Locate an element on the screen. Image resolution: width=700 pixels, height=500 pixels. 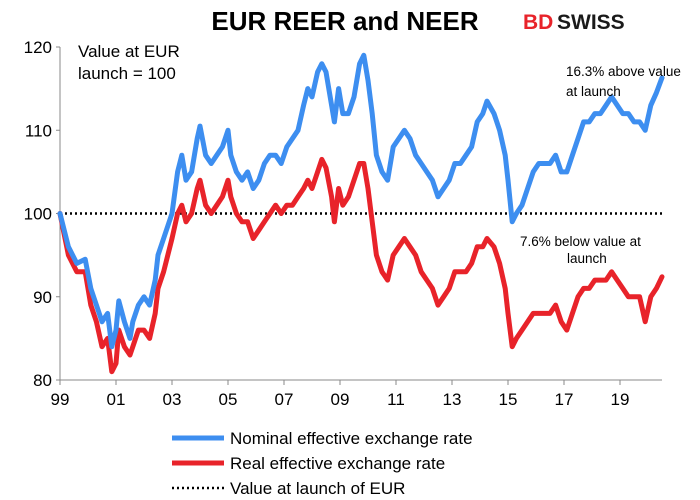
legend-label-launch-value: Value at launch of EUR is located at coordinates (317, 488).